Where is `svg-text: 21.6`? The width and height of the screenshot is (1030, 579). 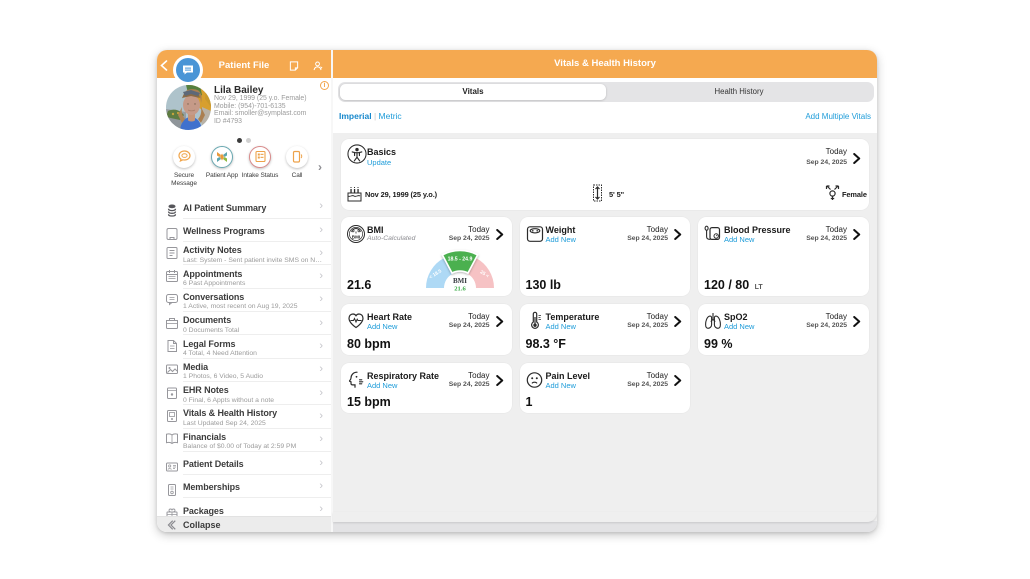 svg-text: 21.6 is located at coordinates (460, 288).